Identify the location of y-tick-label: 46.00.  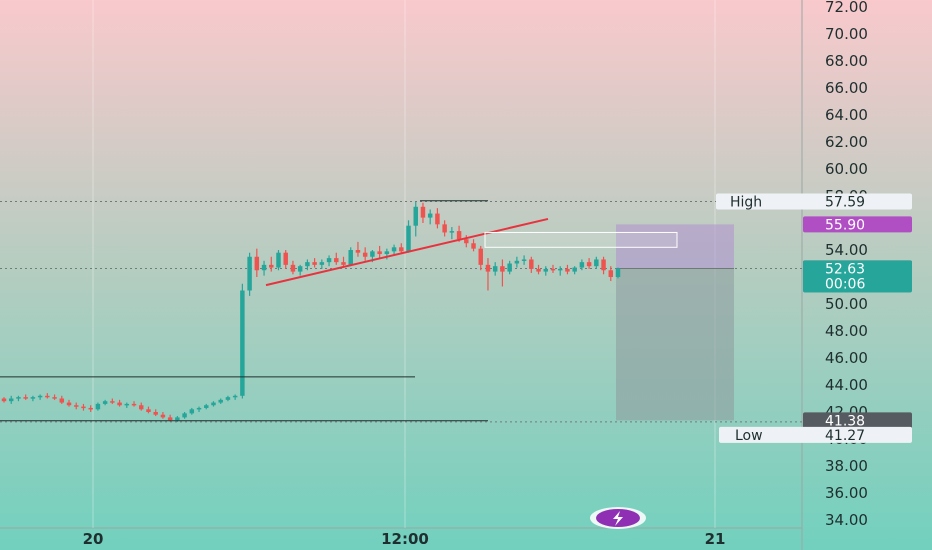
(846, 358).